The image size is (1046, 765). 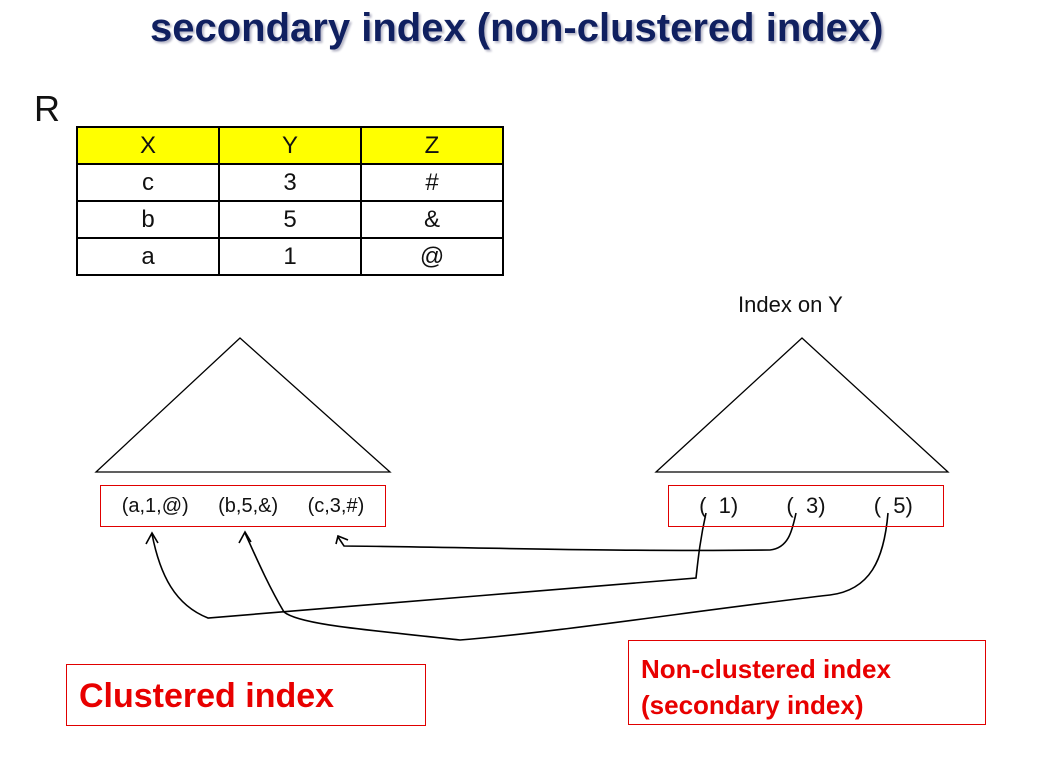 I want to click on table-row: a 1 @, so click(x=290, y=256).